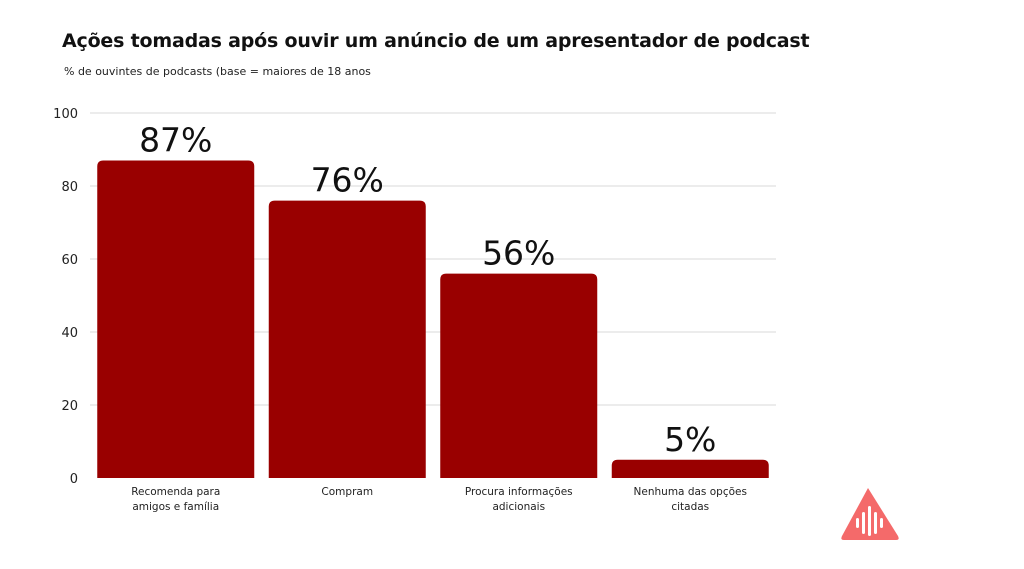  What do you see at coordinates (690, 500) in the screenshot?
I see `category-label: Nenhuma das opções citadas` at bounding box center [690, 500].